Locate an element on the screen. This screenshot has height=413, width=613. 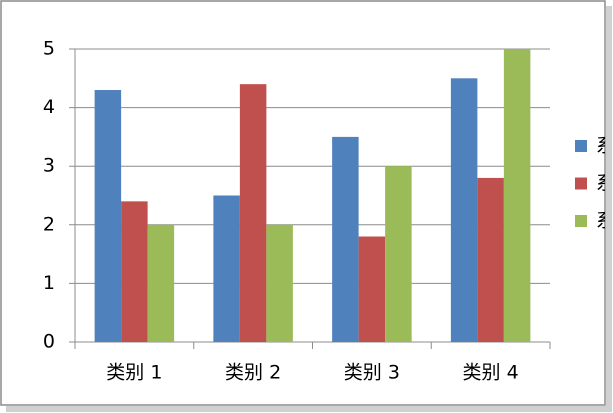
y-tick-label: 5 is located at coordinates (49, 49).